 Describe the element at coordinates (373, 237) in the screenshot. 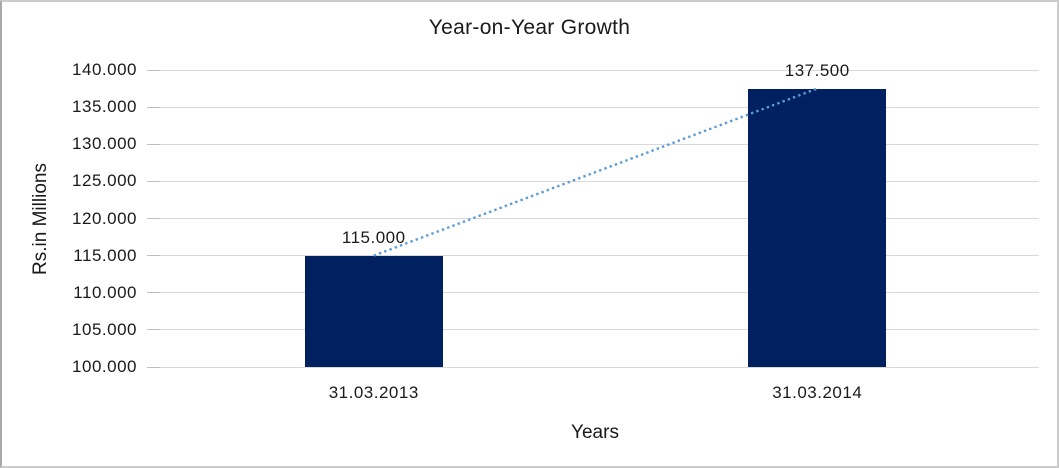

I see `bar-data-label: 115.000` at that location.